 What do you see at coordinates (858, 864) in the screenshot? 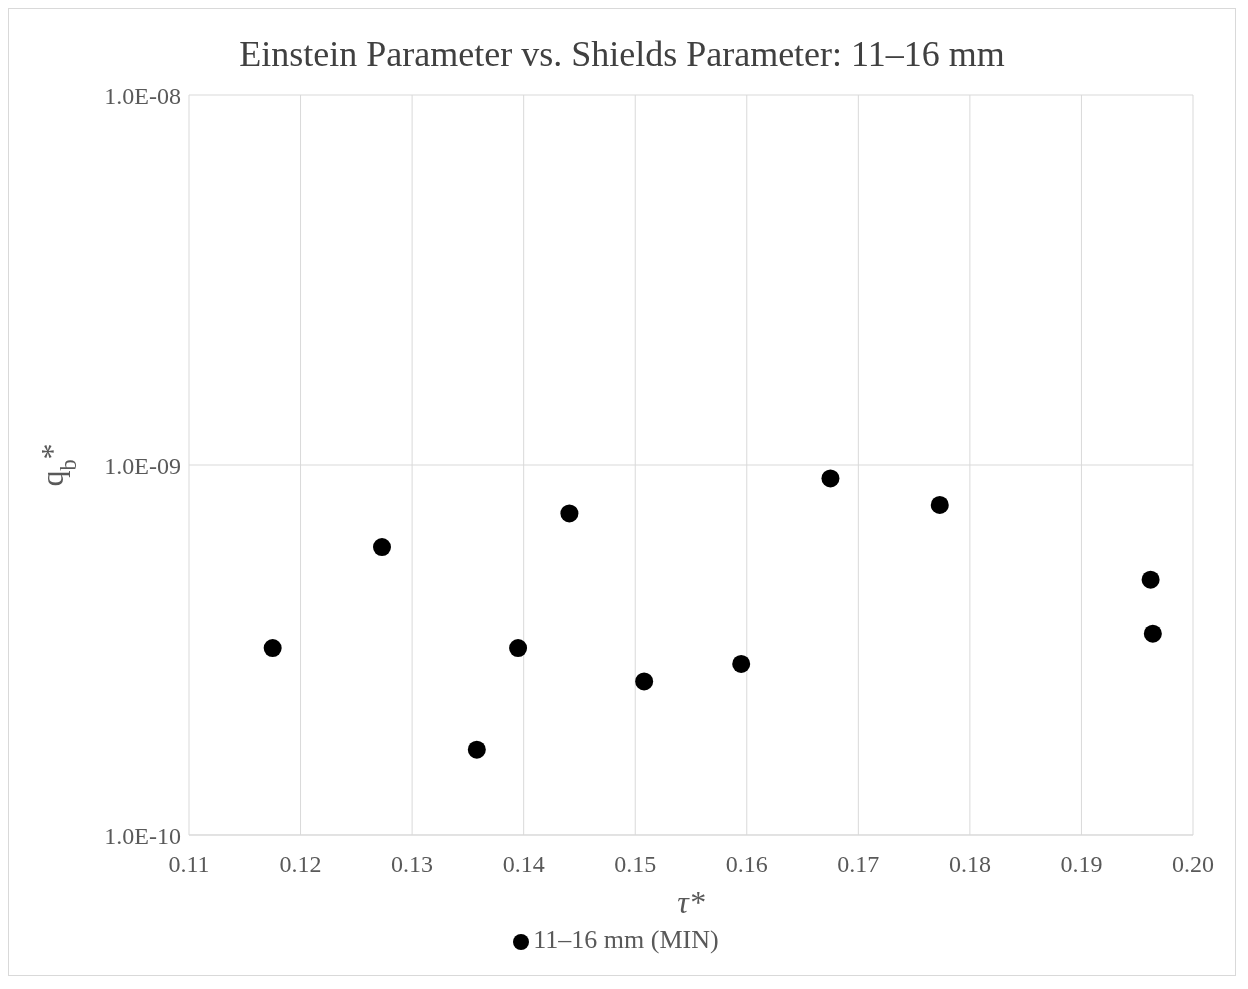
I see `x-tick-label: 0.17` at bounding box center [858, 864].